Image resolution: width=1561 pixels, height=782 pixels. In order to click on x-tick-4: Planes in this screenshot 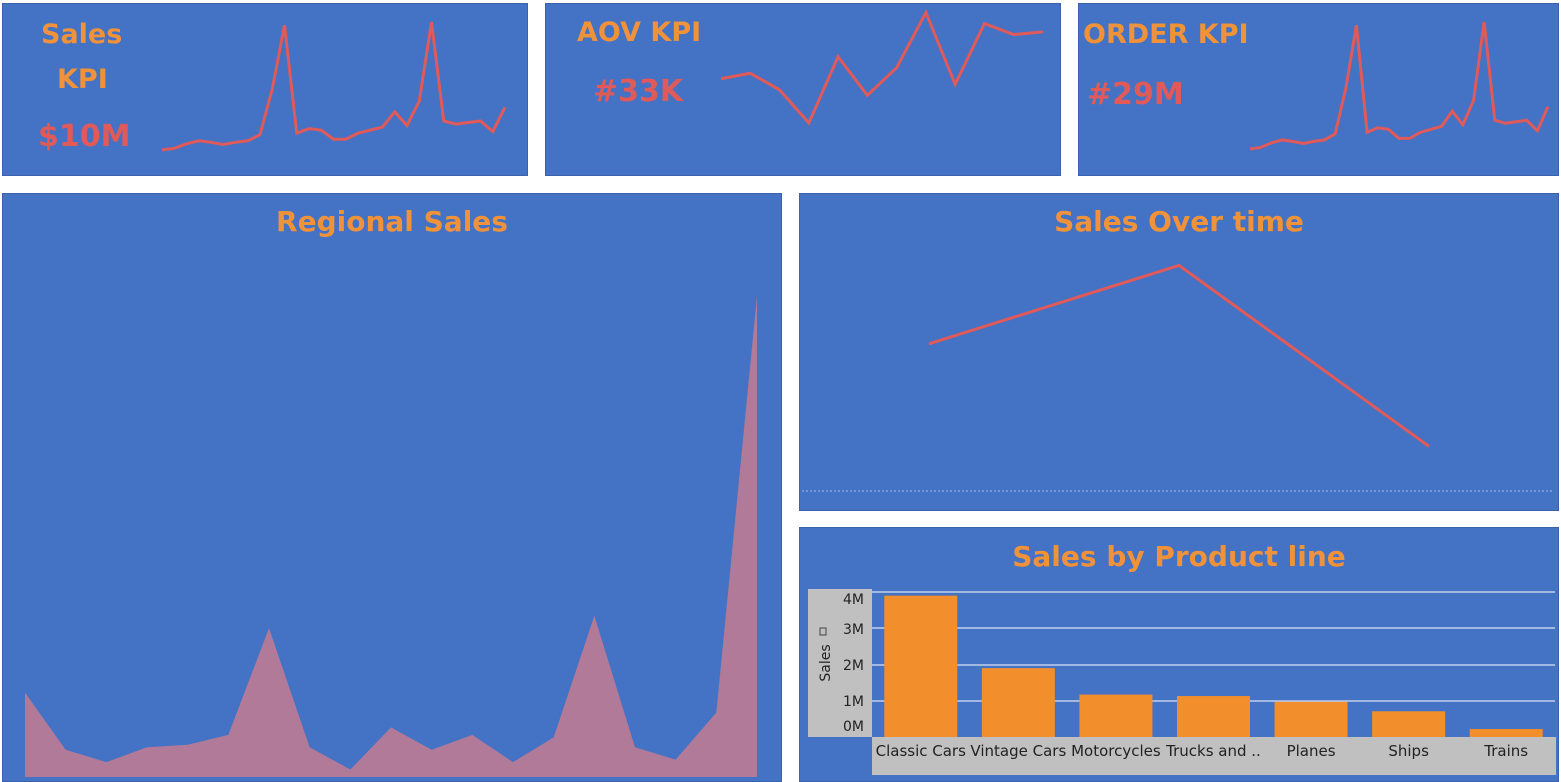, I will do `click(1311, 751)`.